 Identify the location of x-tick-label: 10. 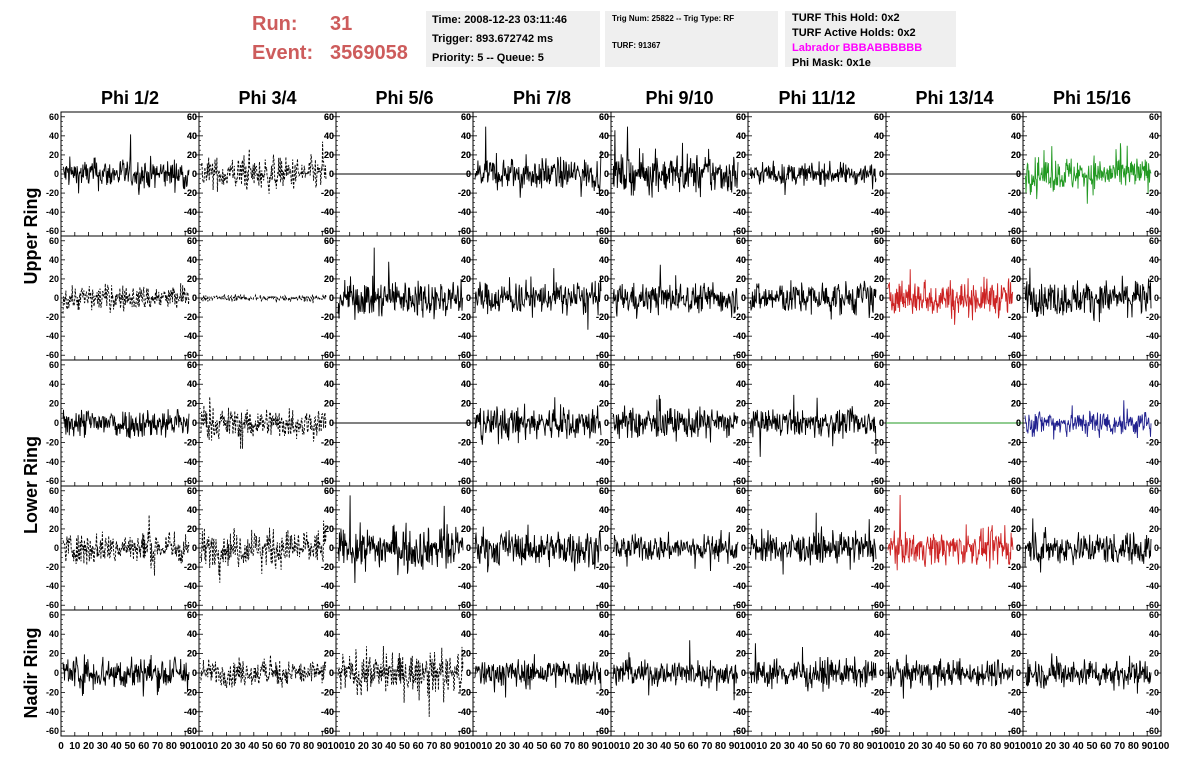
(762, 746).